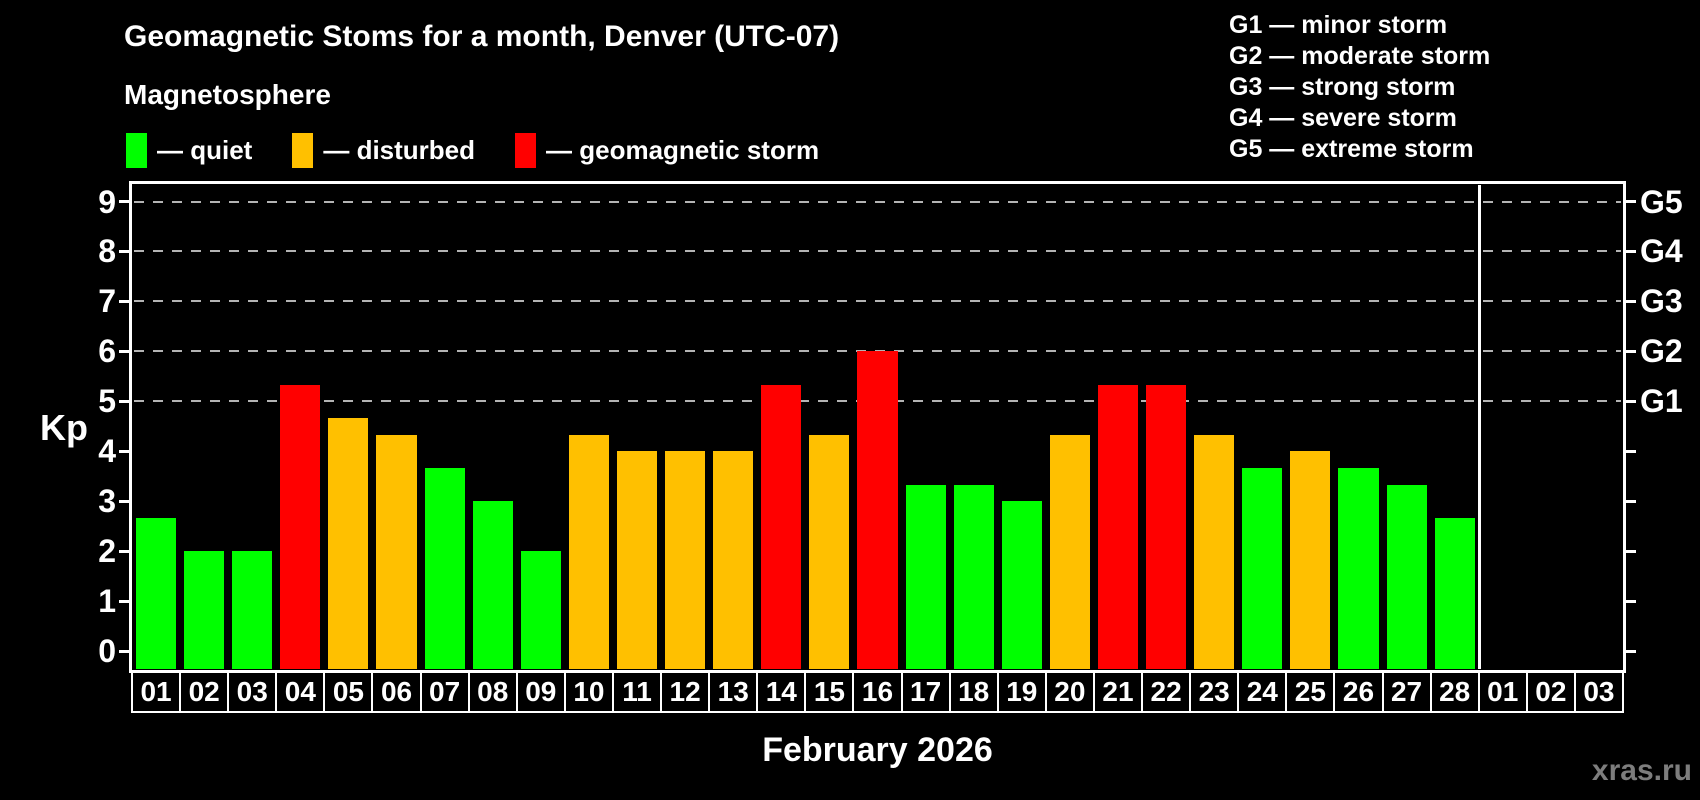  What do you see at coordinates (685, 692) in the screenshot?
I see `day-cell-12: 12` at bounding box center [685, 692].